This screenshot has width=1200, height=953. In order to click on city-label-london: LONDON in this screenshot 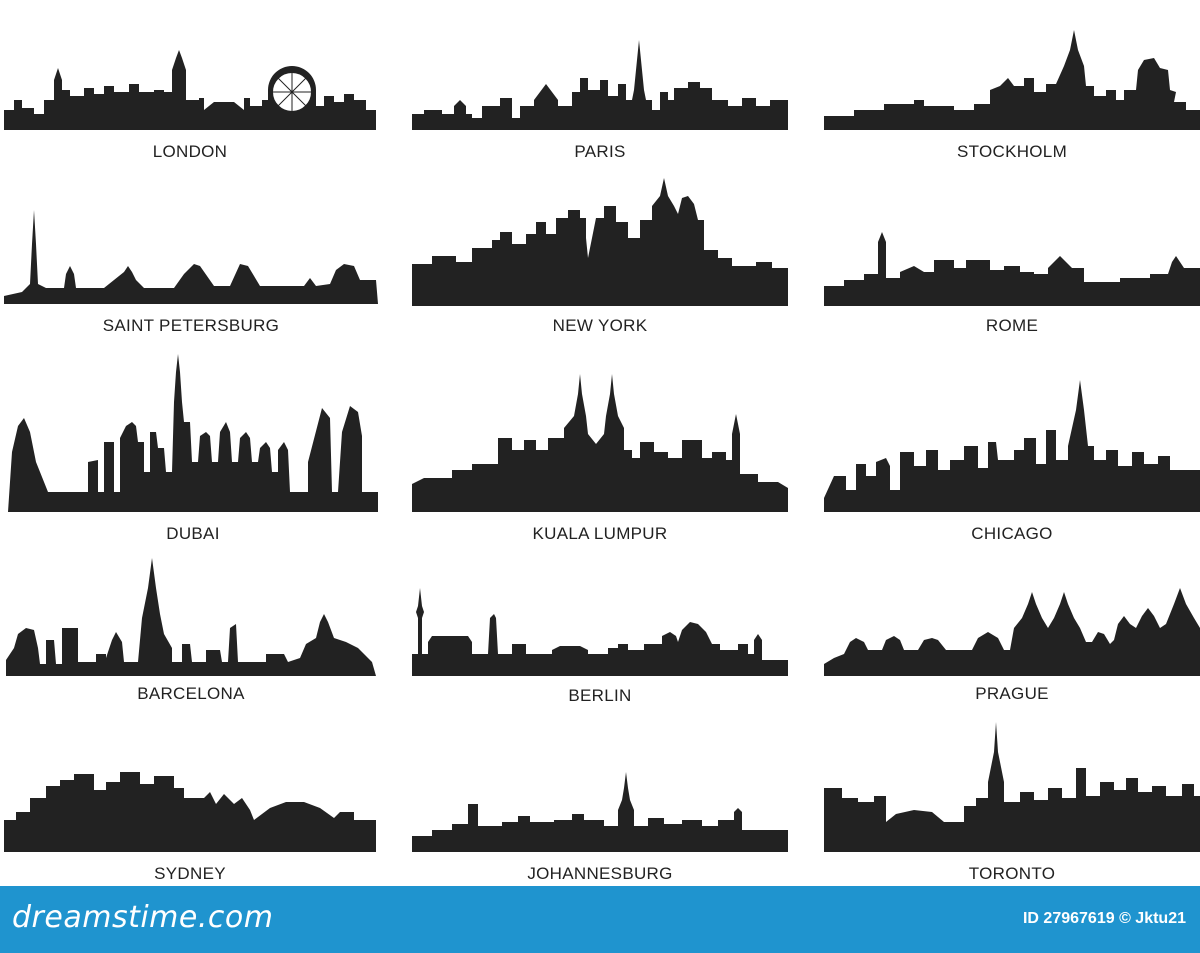, I will do `click(190, 151)`.